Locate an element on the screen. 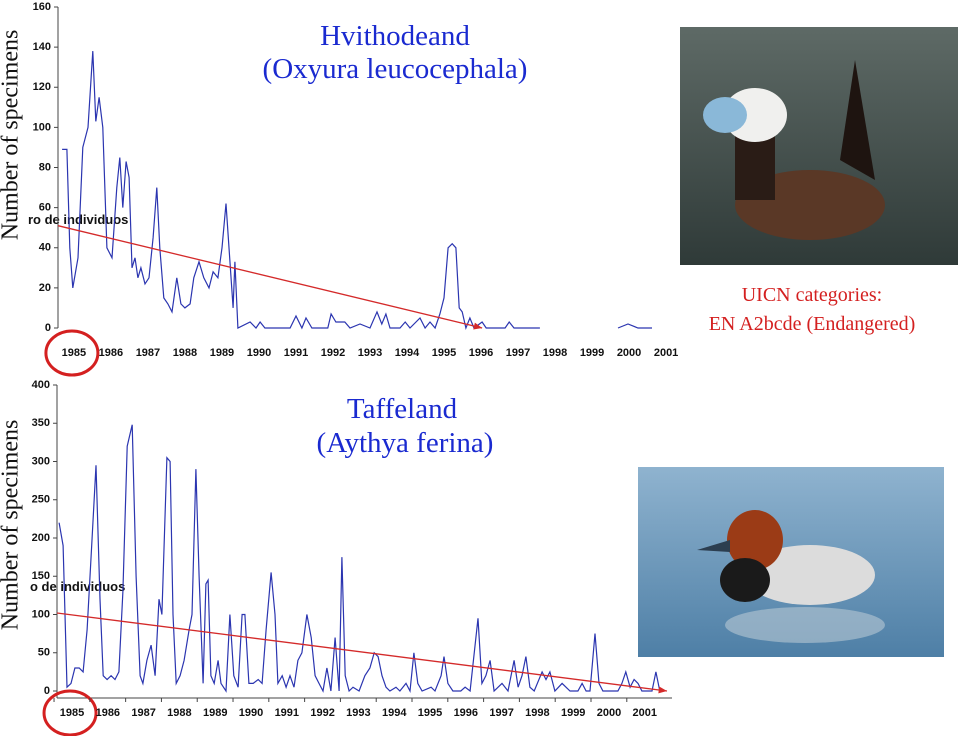 The image size is (960, 736). y-tick-label: 350 is located at coordinates (41, 423).